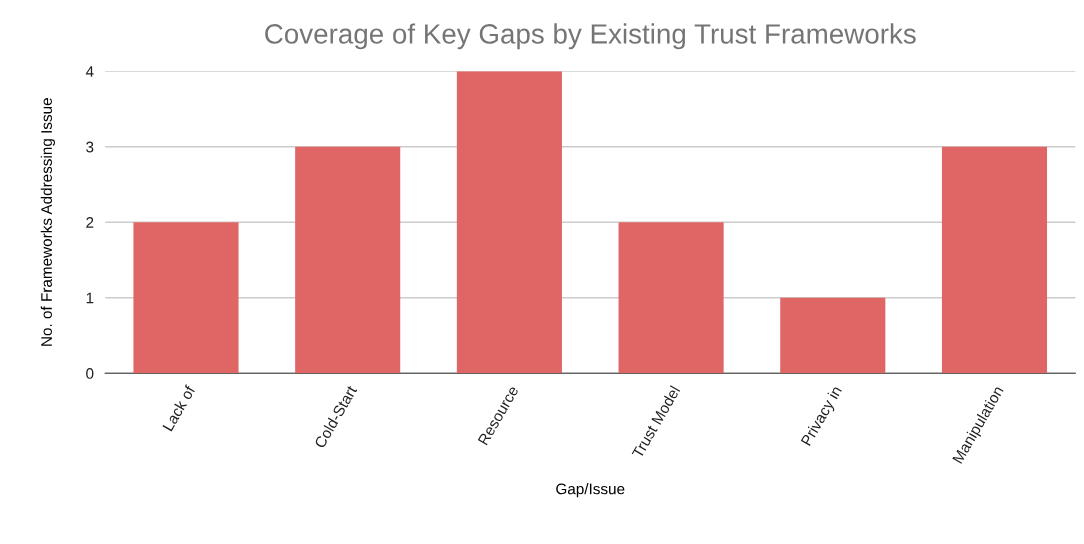 Image resolution: width=1084 pixels, height=544 pixels. I want to click on y-tick-label: 3, so click(90, 147).